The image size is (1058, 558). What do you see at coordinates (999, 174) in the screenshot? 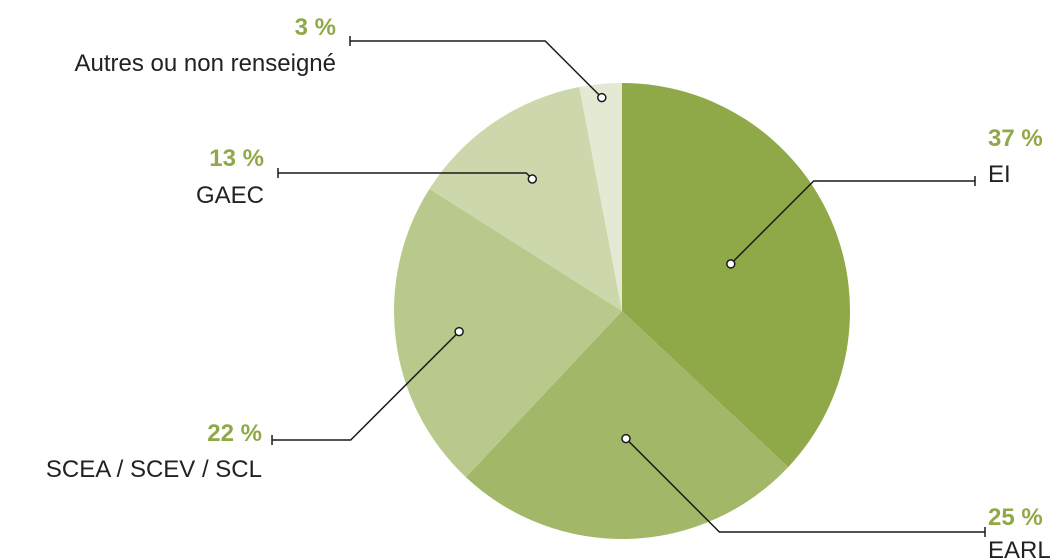
I see `category-label-ei: EI` at bounding box center [999, 174].